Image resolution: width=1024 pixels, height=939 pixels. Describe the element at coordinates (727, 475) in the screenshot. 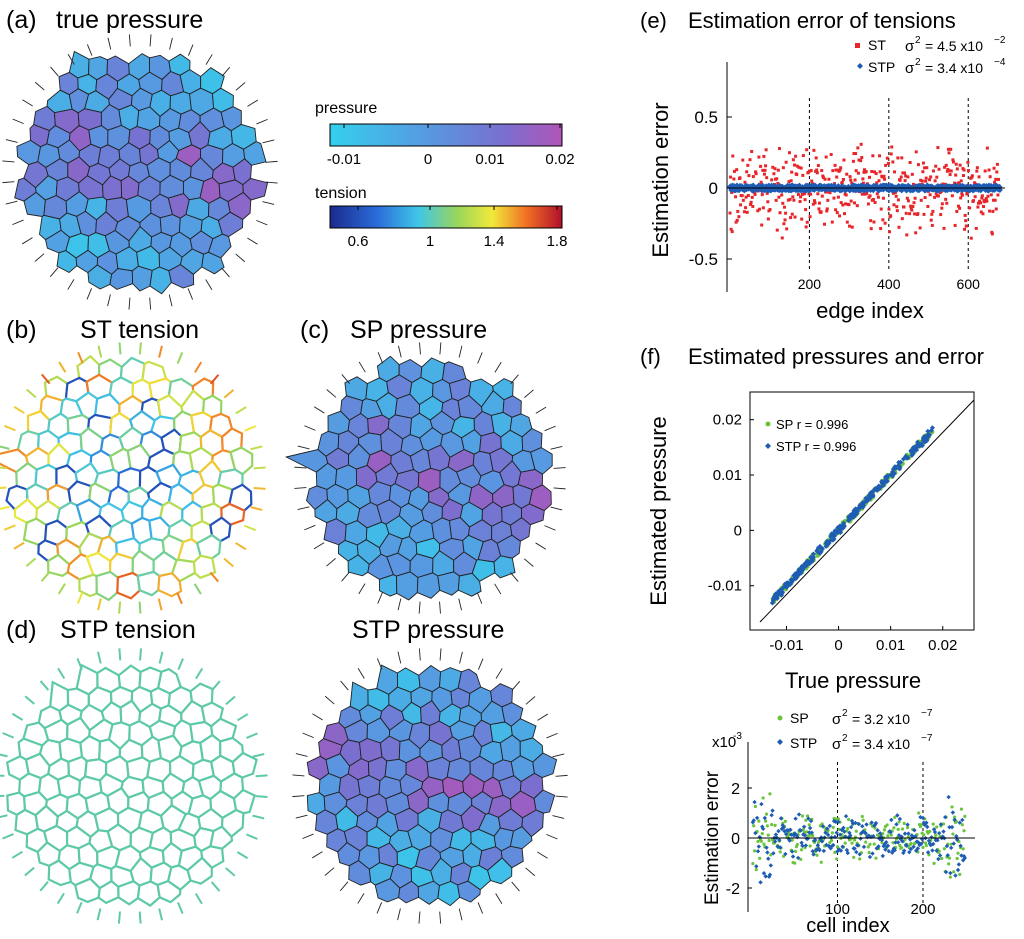

I see `f-ytick: 0.01` at that location.